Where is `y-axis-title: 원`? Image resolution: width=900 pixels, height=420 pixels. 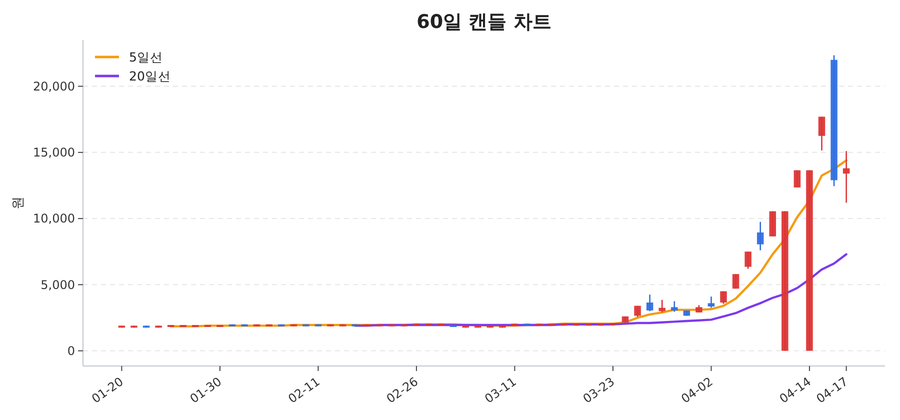
y-axis-title: 원 is located at coordinates (18, 203).